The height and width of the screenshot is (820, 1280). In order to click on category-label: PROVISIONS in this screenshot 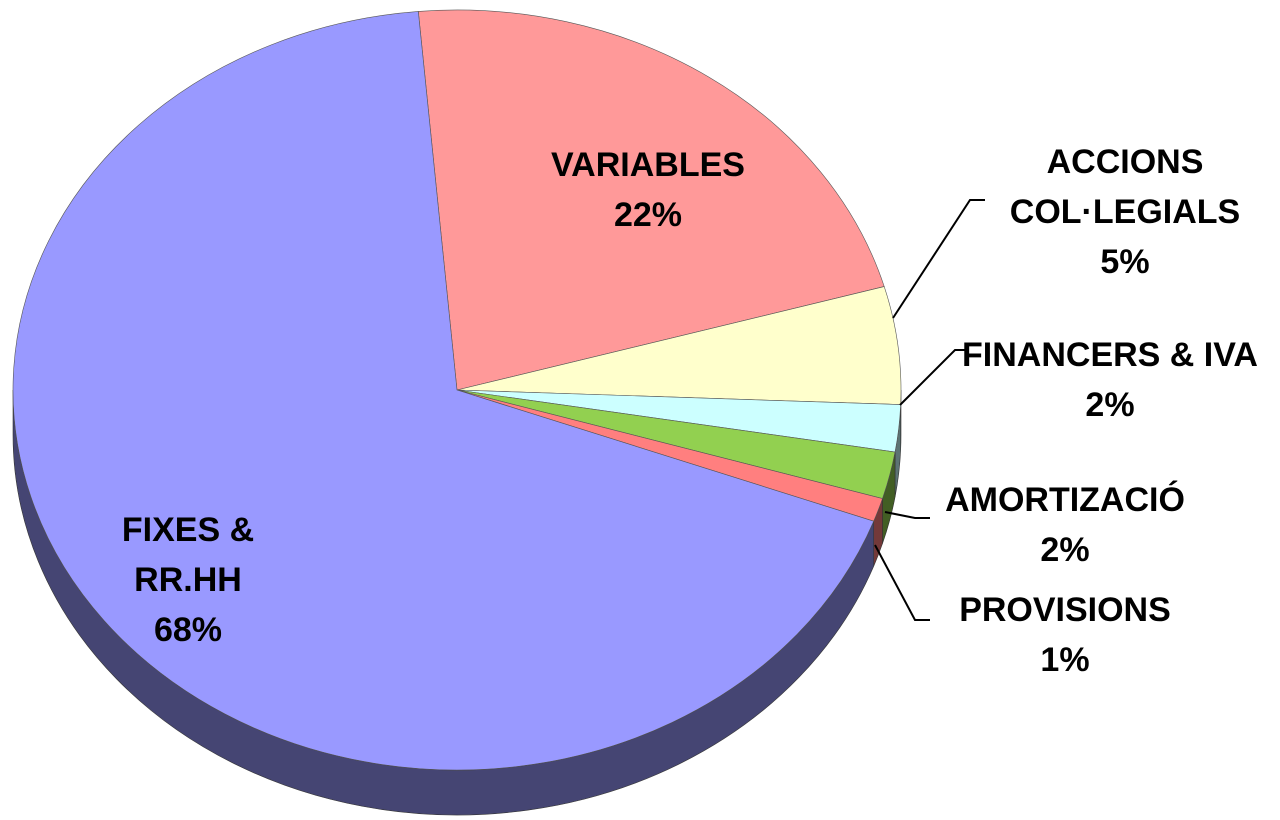, I will do `click(1065, 610)`.